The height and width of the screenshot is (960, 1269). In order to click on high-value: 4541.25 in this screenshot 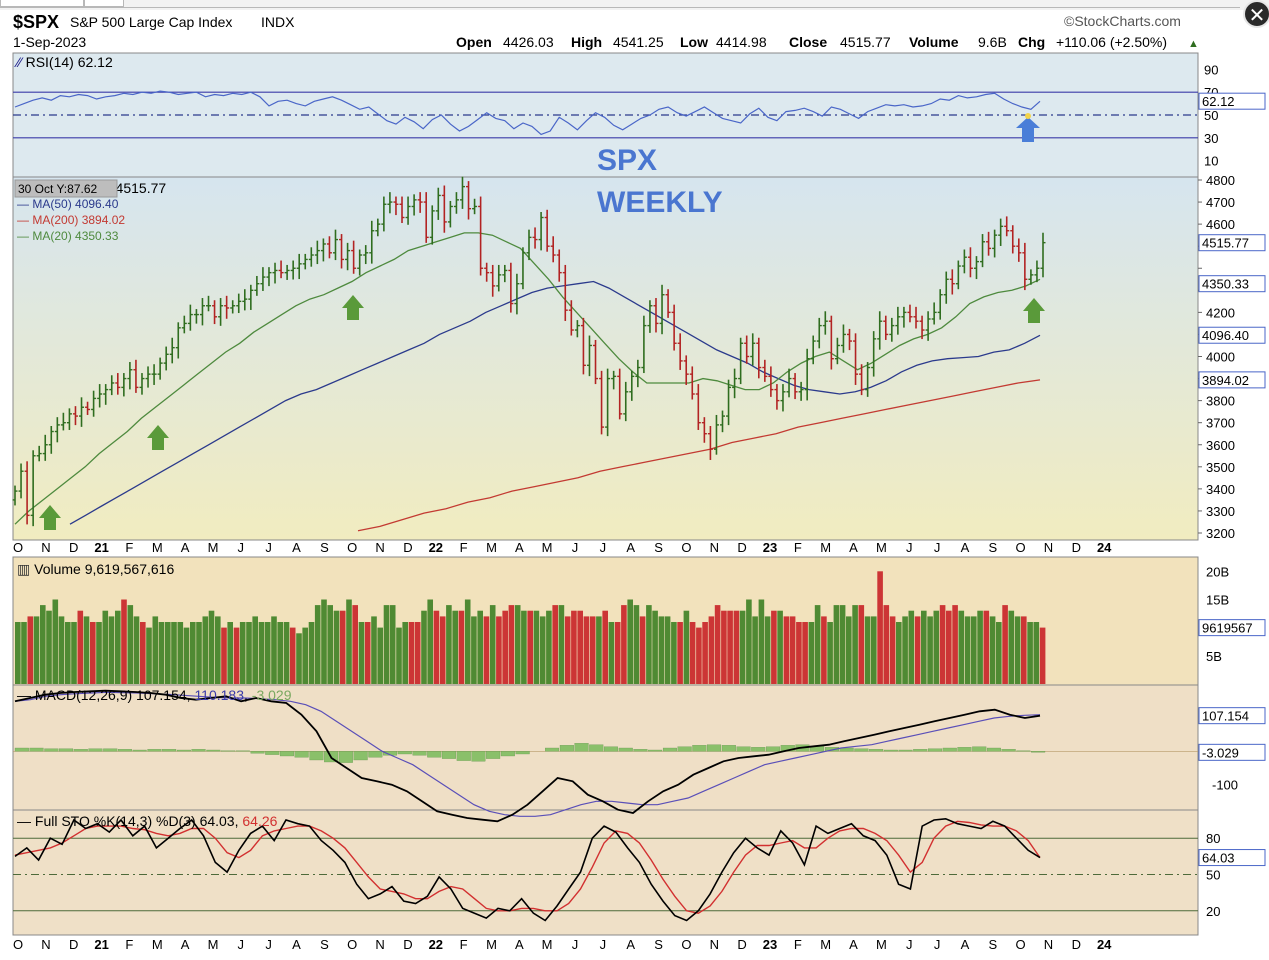, I will do `click(638, 42)`.